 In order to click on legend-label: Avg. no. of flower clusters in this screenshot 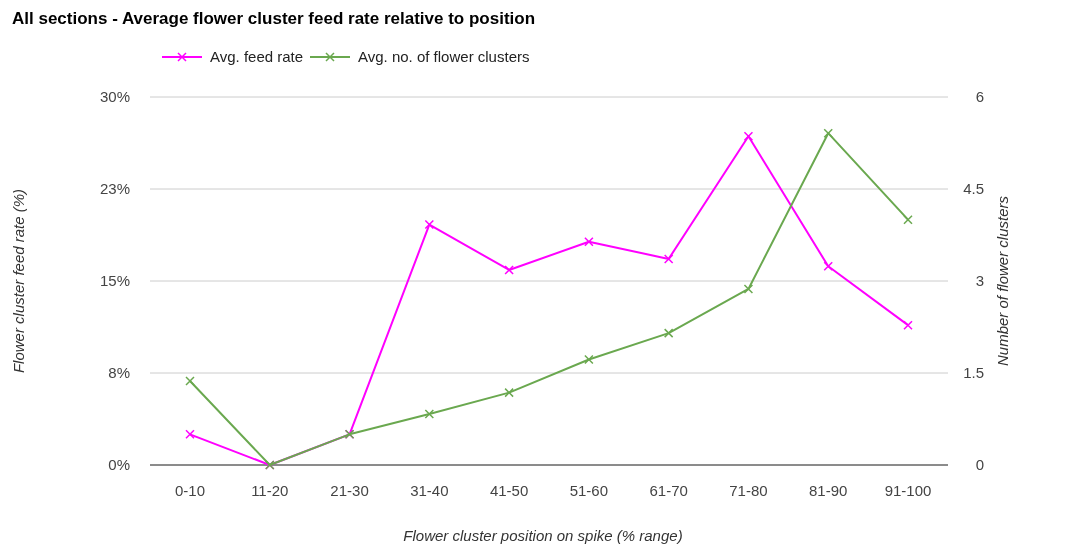, I will do `click(444, 56)`.